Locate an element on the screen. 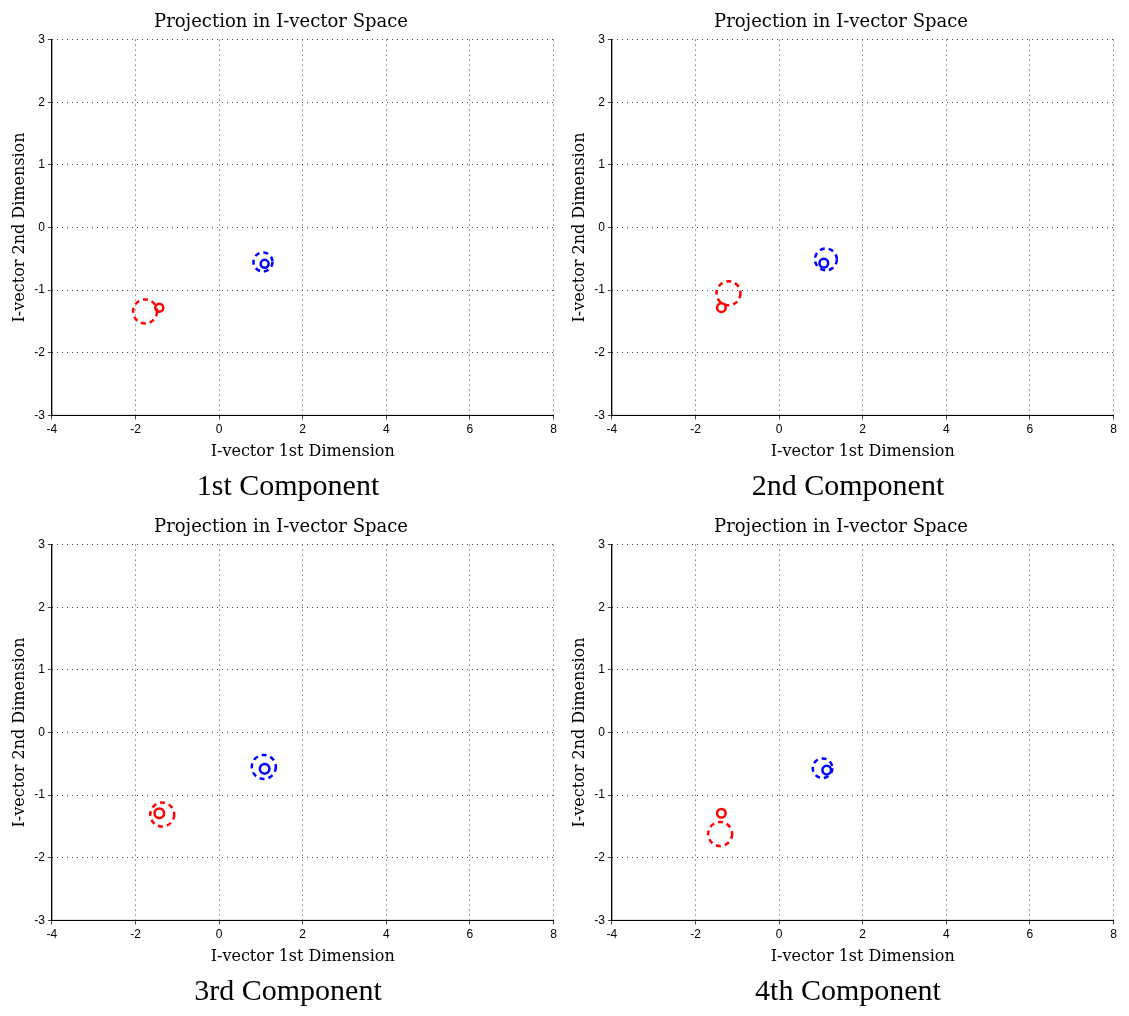  text: 4th Component is located at coordinates (848, 990).